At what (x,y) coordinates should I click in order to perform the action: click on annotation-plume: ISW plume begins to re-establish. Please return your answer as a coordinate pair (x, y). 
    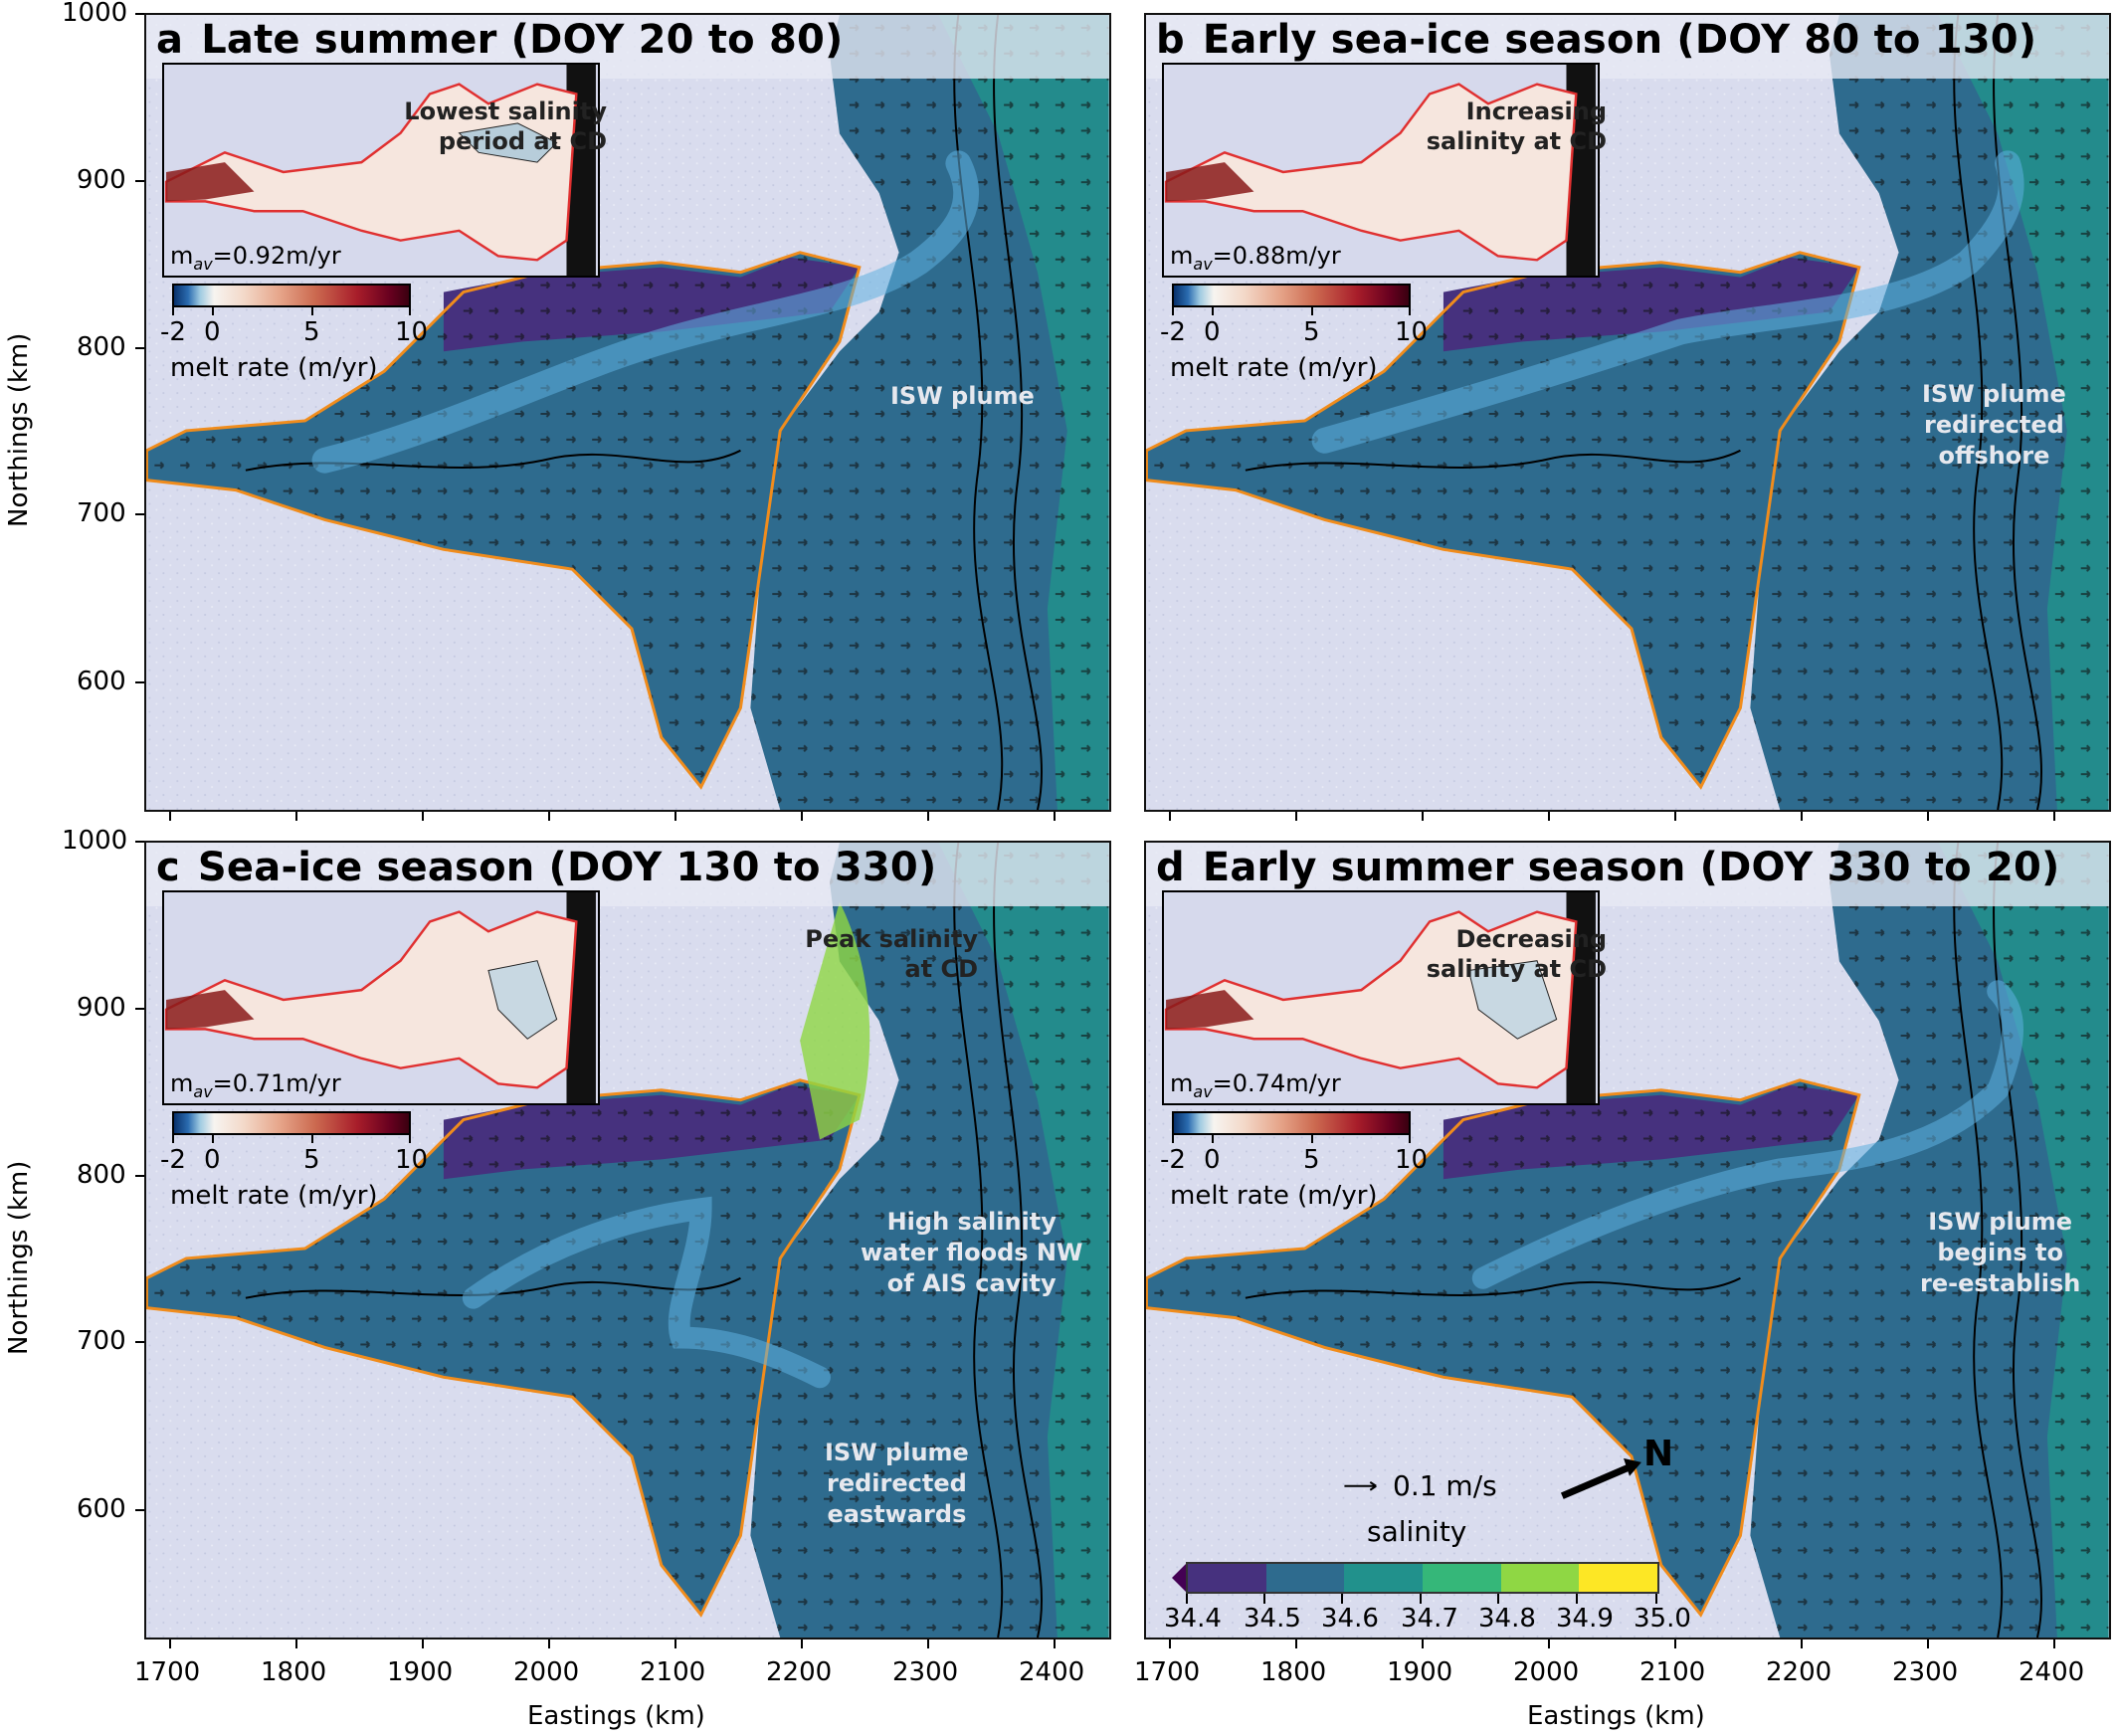
    Looking at the image, I should click on (2000, 1252).